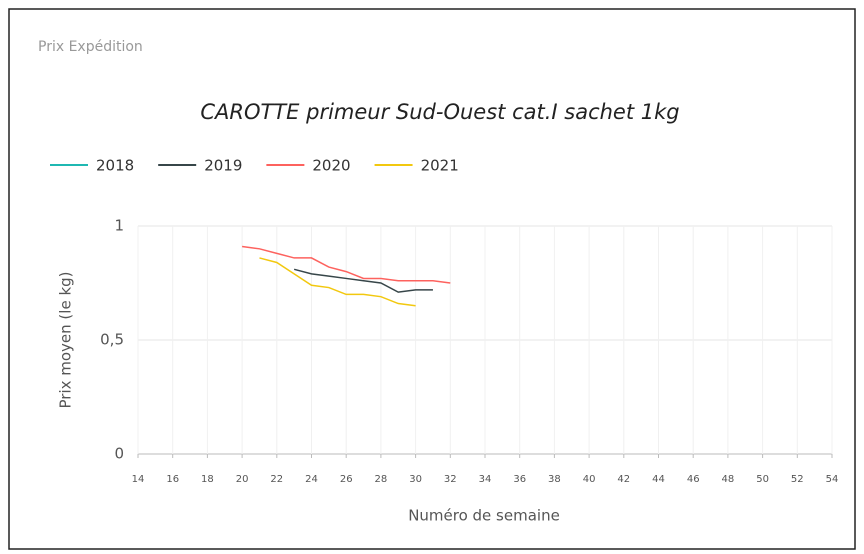 The image size is (864, 554). Describe the element at coordinates (658, 479) in the screenshot. I see `x-tick-label: 44` at that location.